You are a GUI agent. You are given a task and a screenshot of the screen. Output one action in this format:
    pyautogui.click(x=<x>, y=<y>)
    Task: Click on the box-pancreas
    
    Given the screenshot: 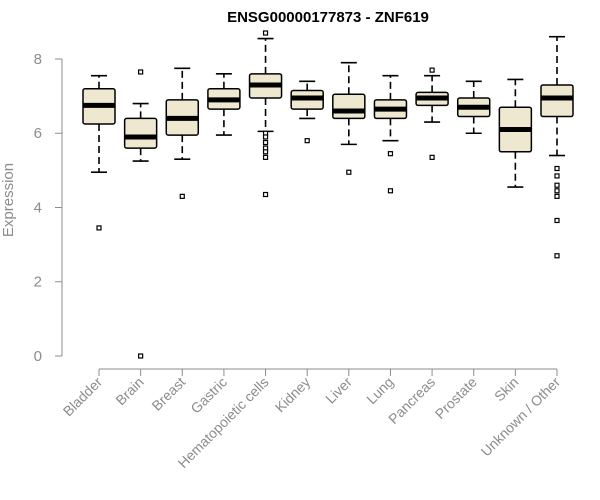 What is the action you would take?
    pyautogui.click(x=432, y=113)
    